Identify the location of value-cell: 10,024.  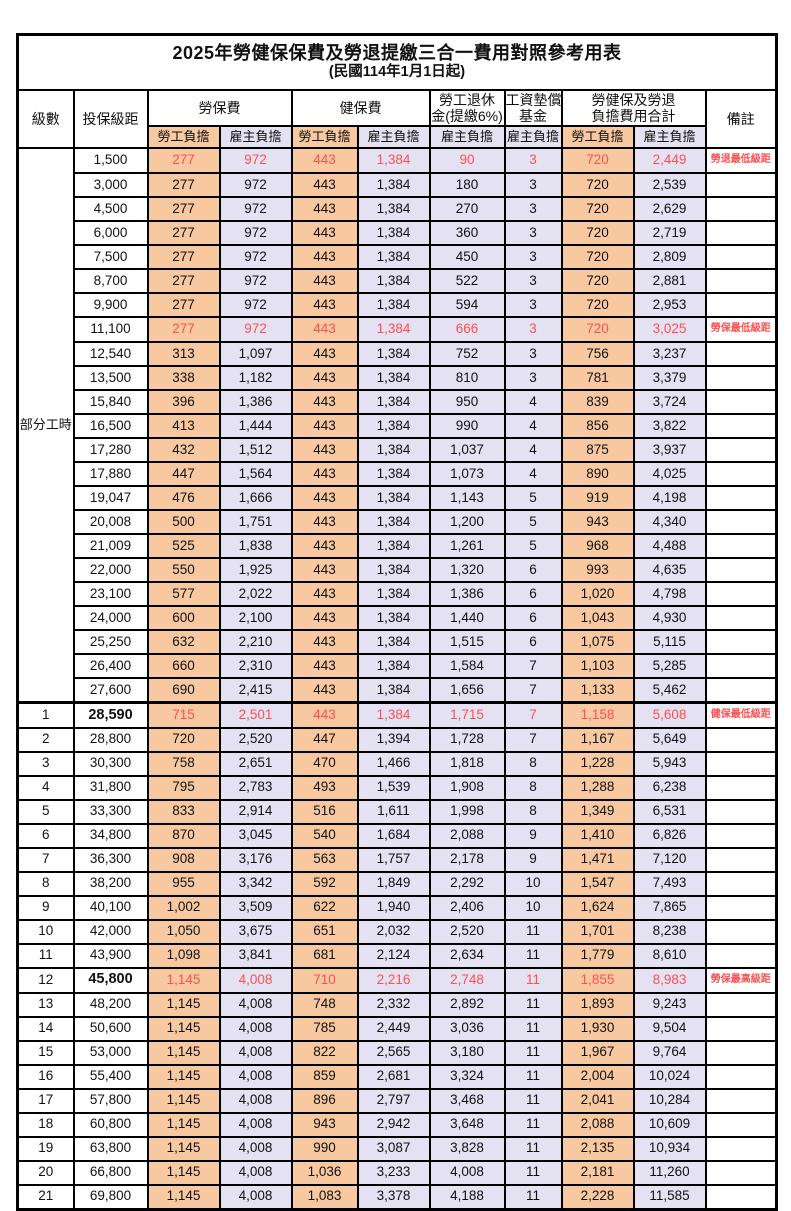
(669, 1076).